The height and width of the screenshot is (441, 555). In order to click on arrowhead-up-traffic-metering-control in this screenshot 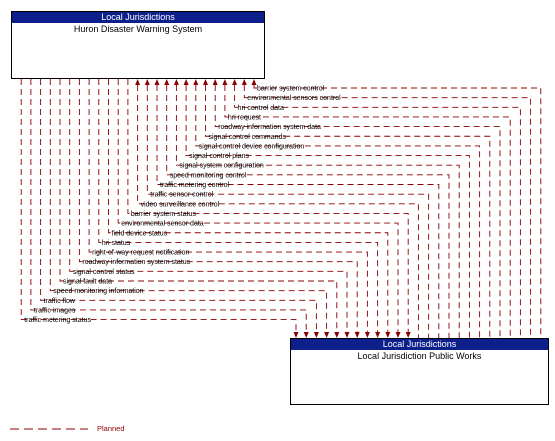, I will do `click(157, 82)`.